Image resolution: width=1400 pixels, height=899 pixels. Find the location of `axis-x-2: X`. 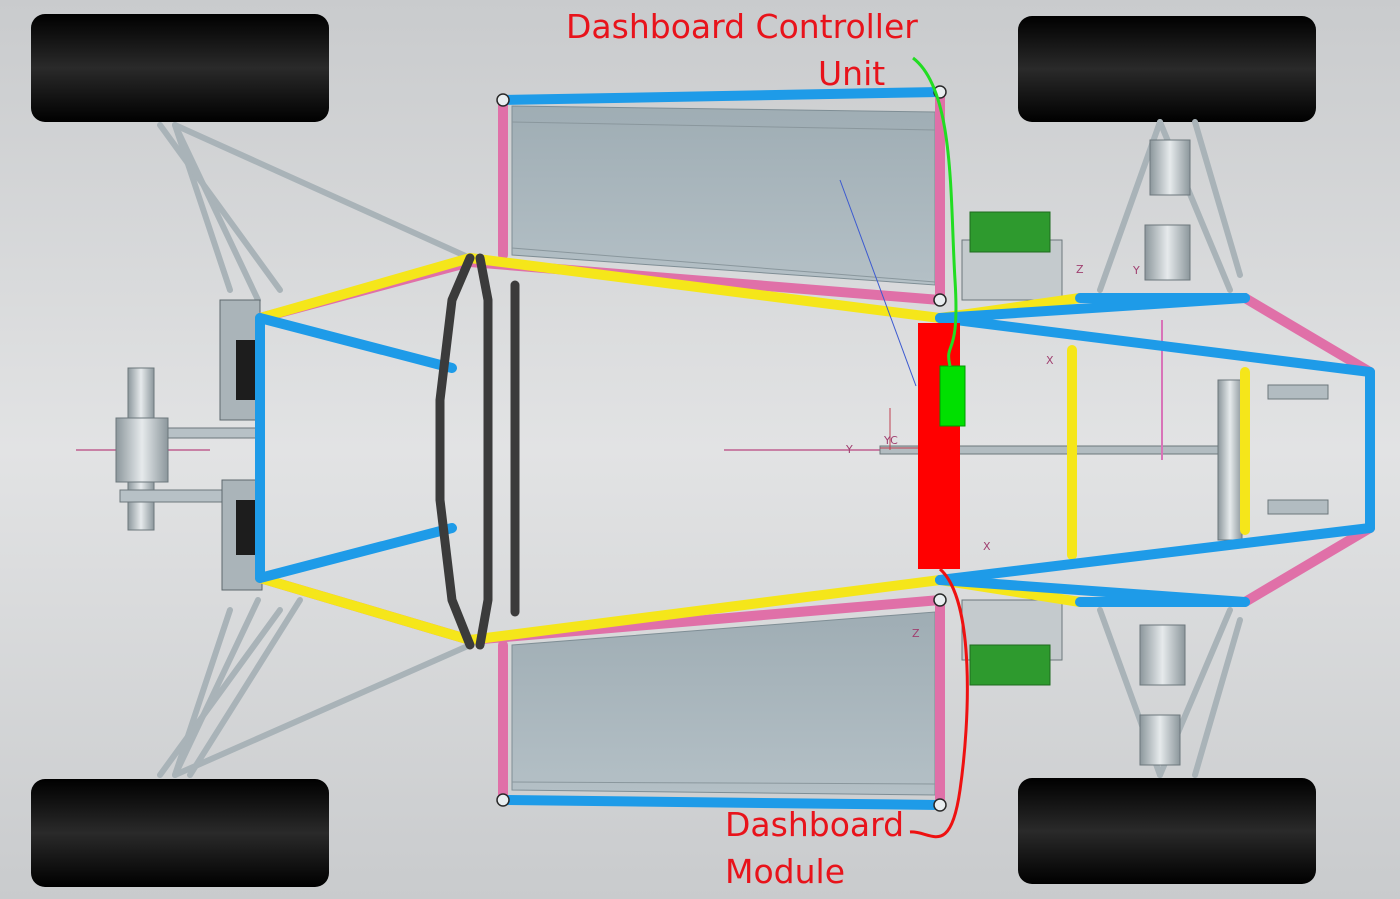

axis-x-2: X is located at coordinates (987, 546).